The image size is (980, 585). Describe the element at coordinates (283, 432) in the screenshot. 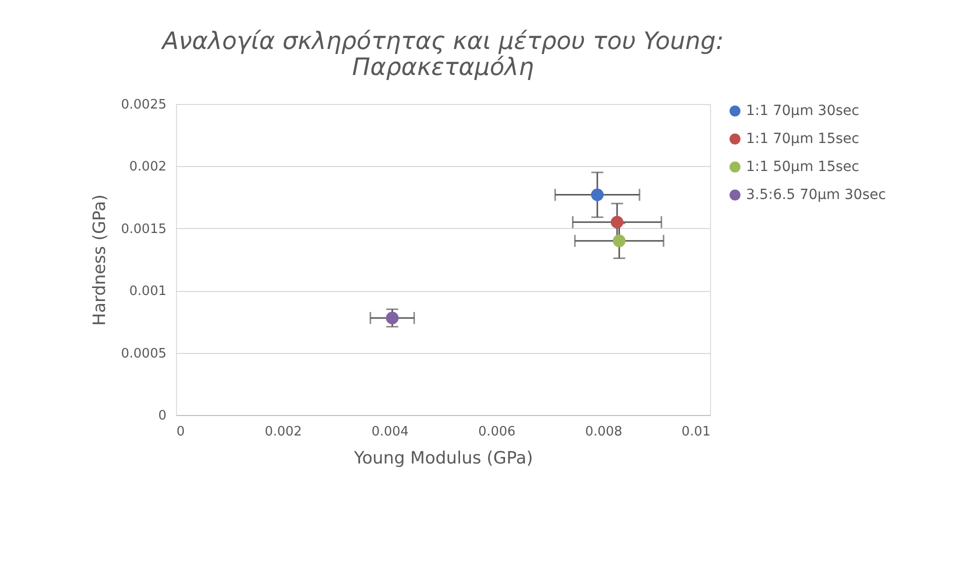

I see `x-tick-label: 0.002` at that location.